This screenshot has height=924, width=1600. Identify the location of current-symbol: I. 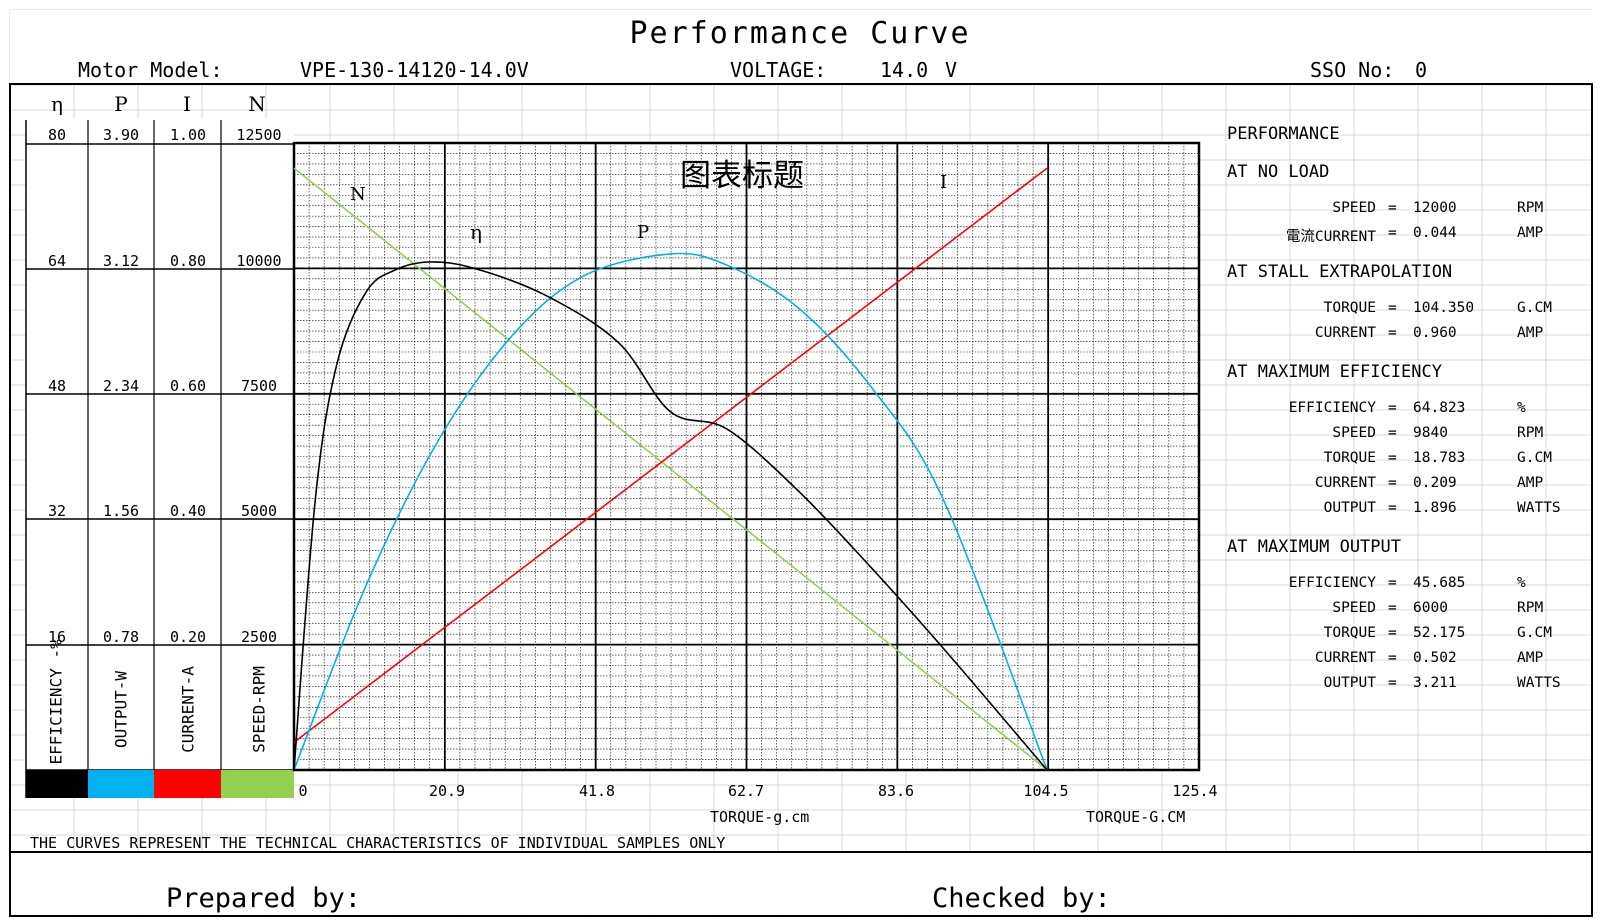
(187, 104).